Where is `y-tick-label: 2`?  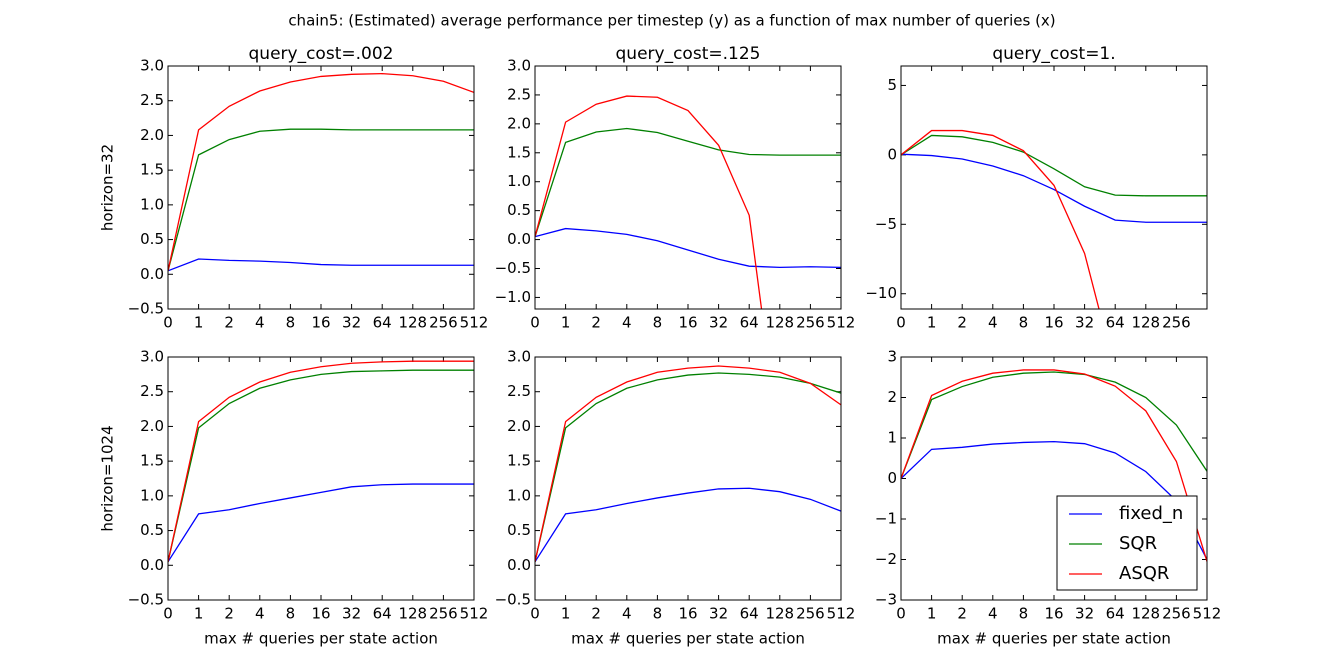 y-tick-label: 2 is located at coordinates (892, 397).